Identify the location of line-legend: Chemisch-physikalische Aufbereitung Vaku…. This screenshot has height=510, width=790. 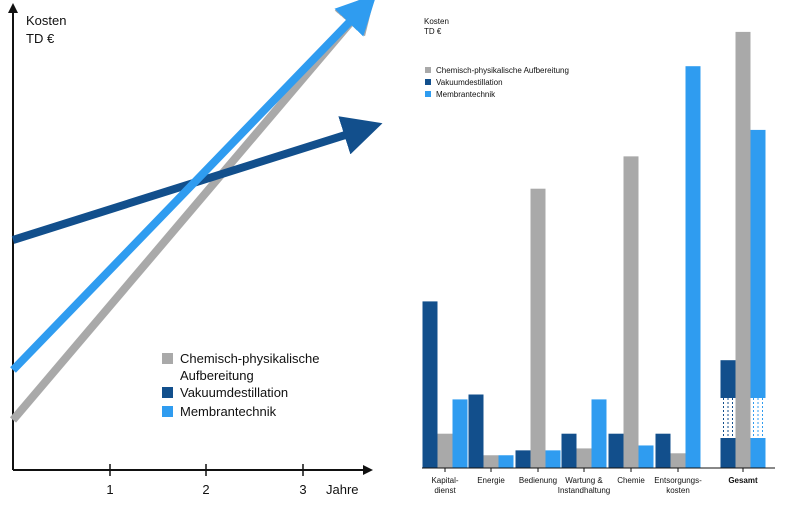
(240, 385).